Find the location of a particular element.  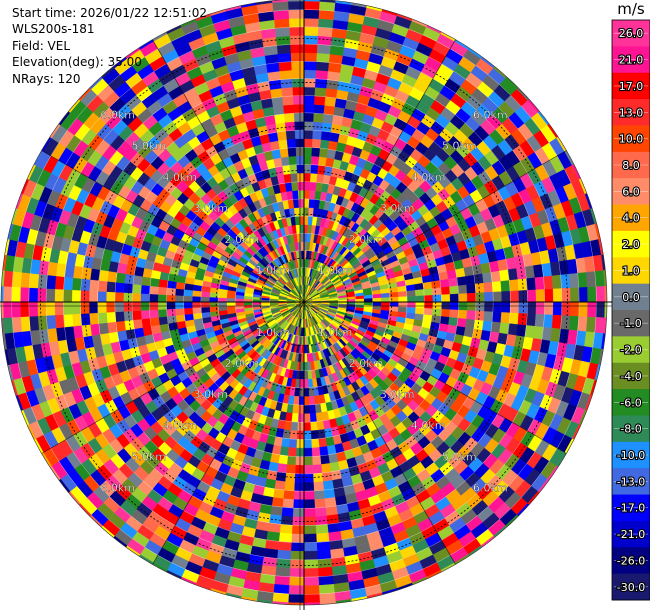

elevation-text: Elevation(deg): 35.00 is located at coordinates (77, 62).